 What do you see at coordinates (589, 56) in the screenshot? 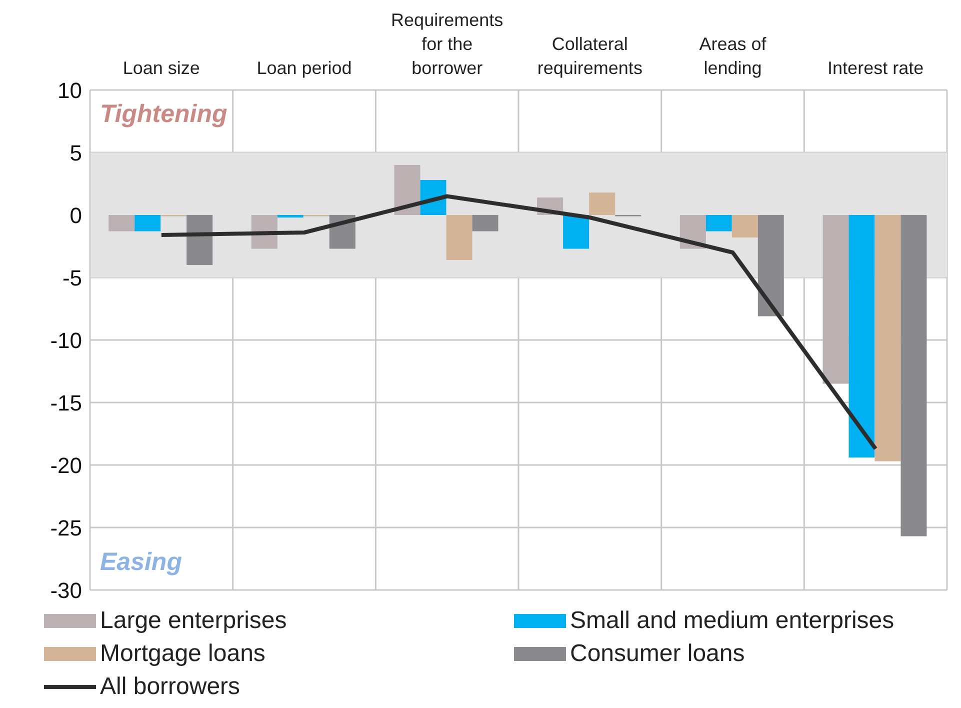
I see `x-tick-label: Collateral requirements` at bounding box center [589, 56].